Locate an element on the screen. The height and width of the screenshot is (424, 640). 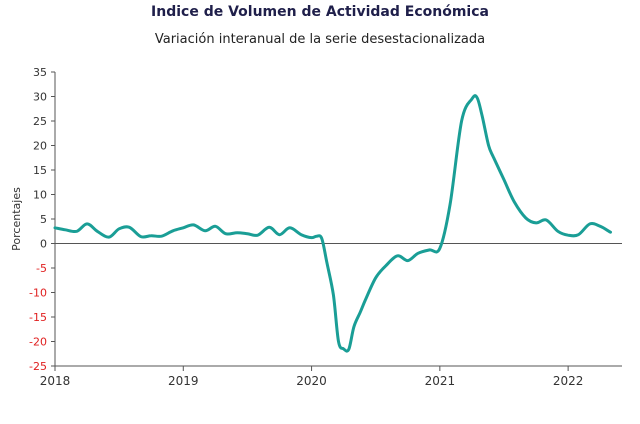
y-tick-label: -5 is located at coordinates (41, 268).